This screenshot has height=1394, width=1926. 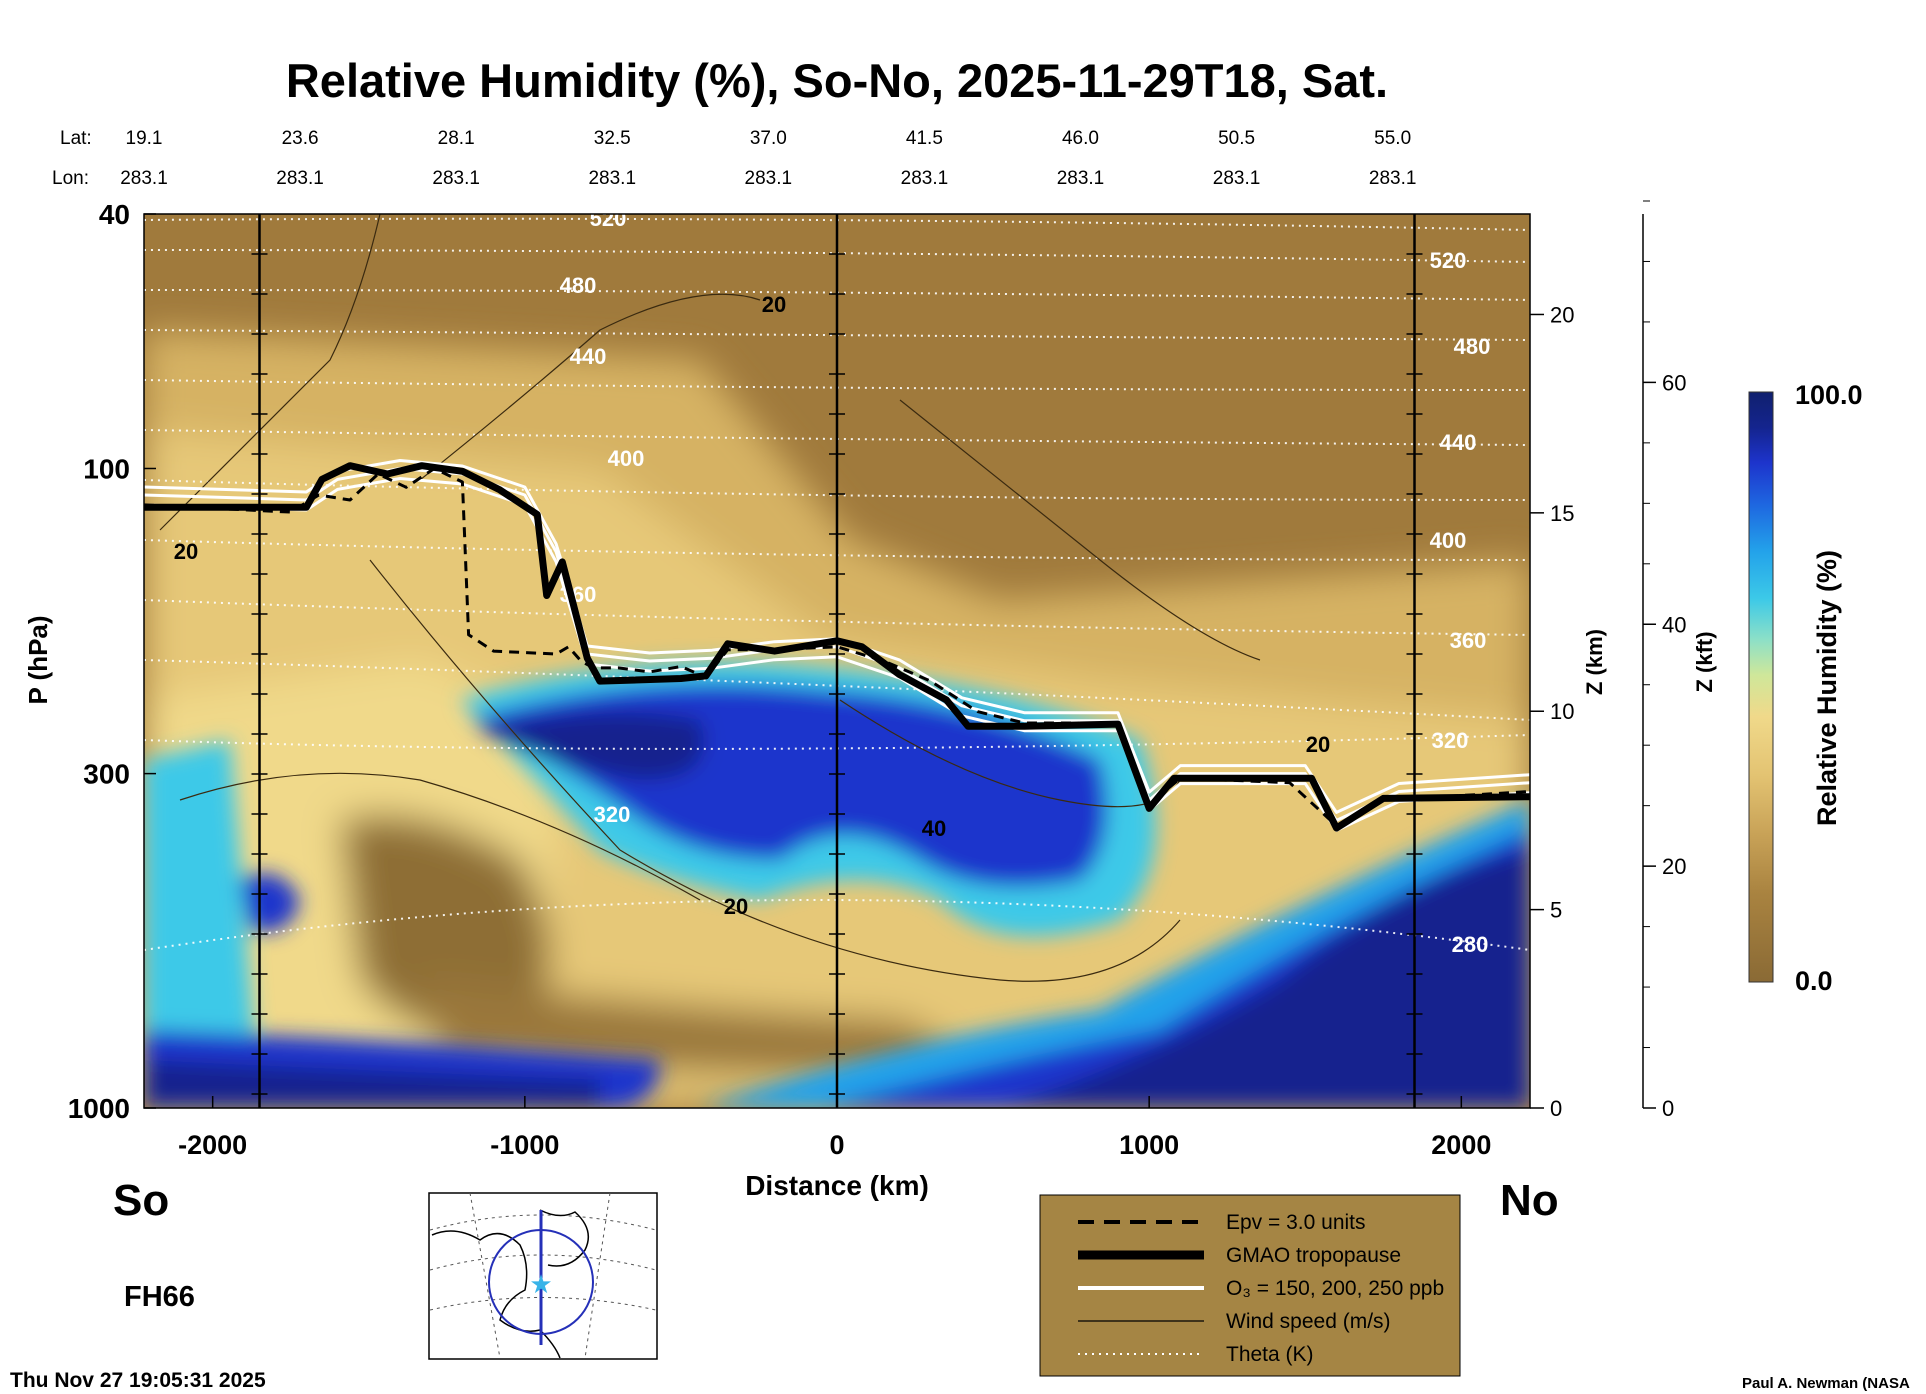 I want to click on y-tick-label: 300, so click(x=106, y=774).